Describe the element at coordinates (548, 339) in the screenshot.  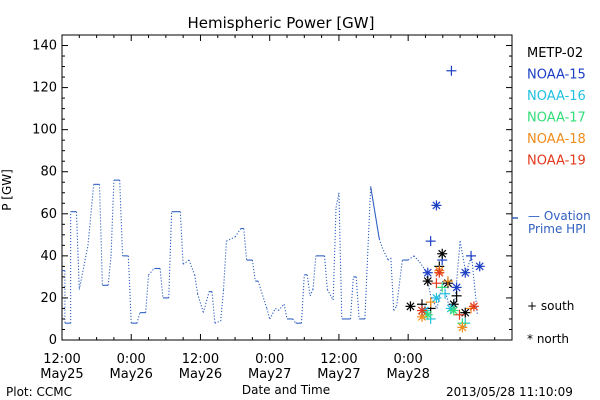
I see `north-legend-label: * north` at that location.